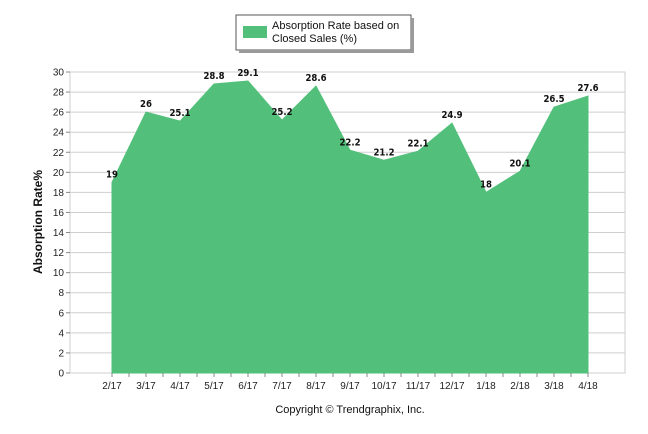 The width and height of the screenshot is (648, 434). Describe the element at coordinates (247, 73) in the screenshot. I see `data-label: 29.1` at that location.